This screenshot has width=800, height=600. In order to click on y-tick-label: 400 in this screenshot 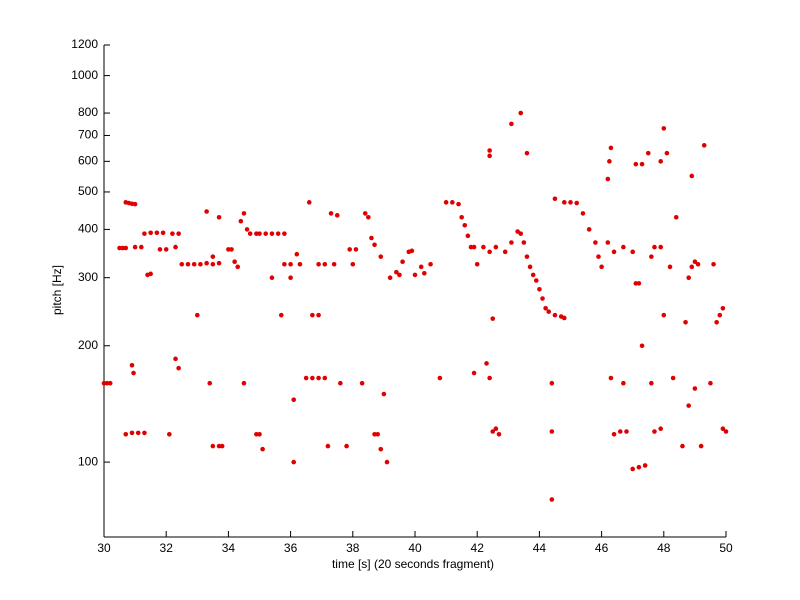, I will do `click(88, 229)`.